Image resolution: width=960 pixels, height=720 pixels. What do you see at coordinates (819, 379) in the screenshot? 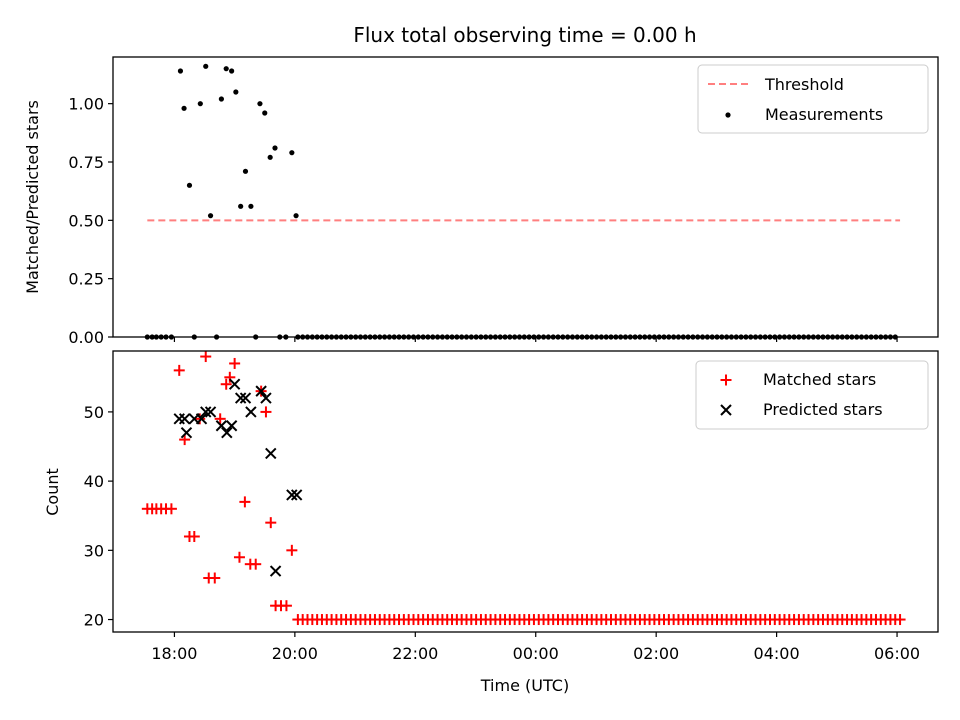
I see `legend-matched-label: Matched stars` at bounding box center [819, 379].